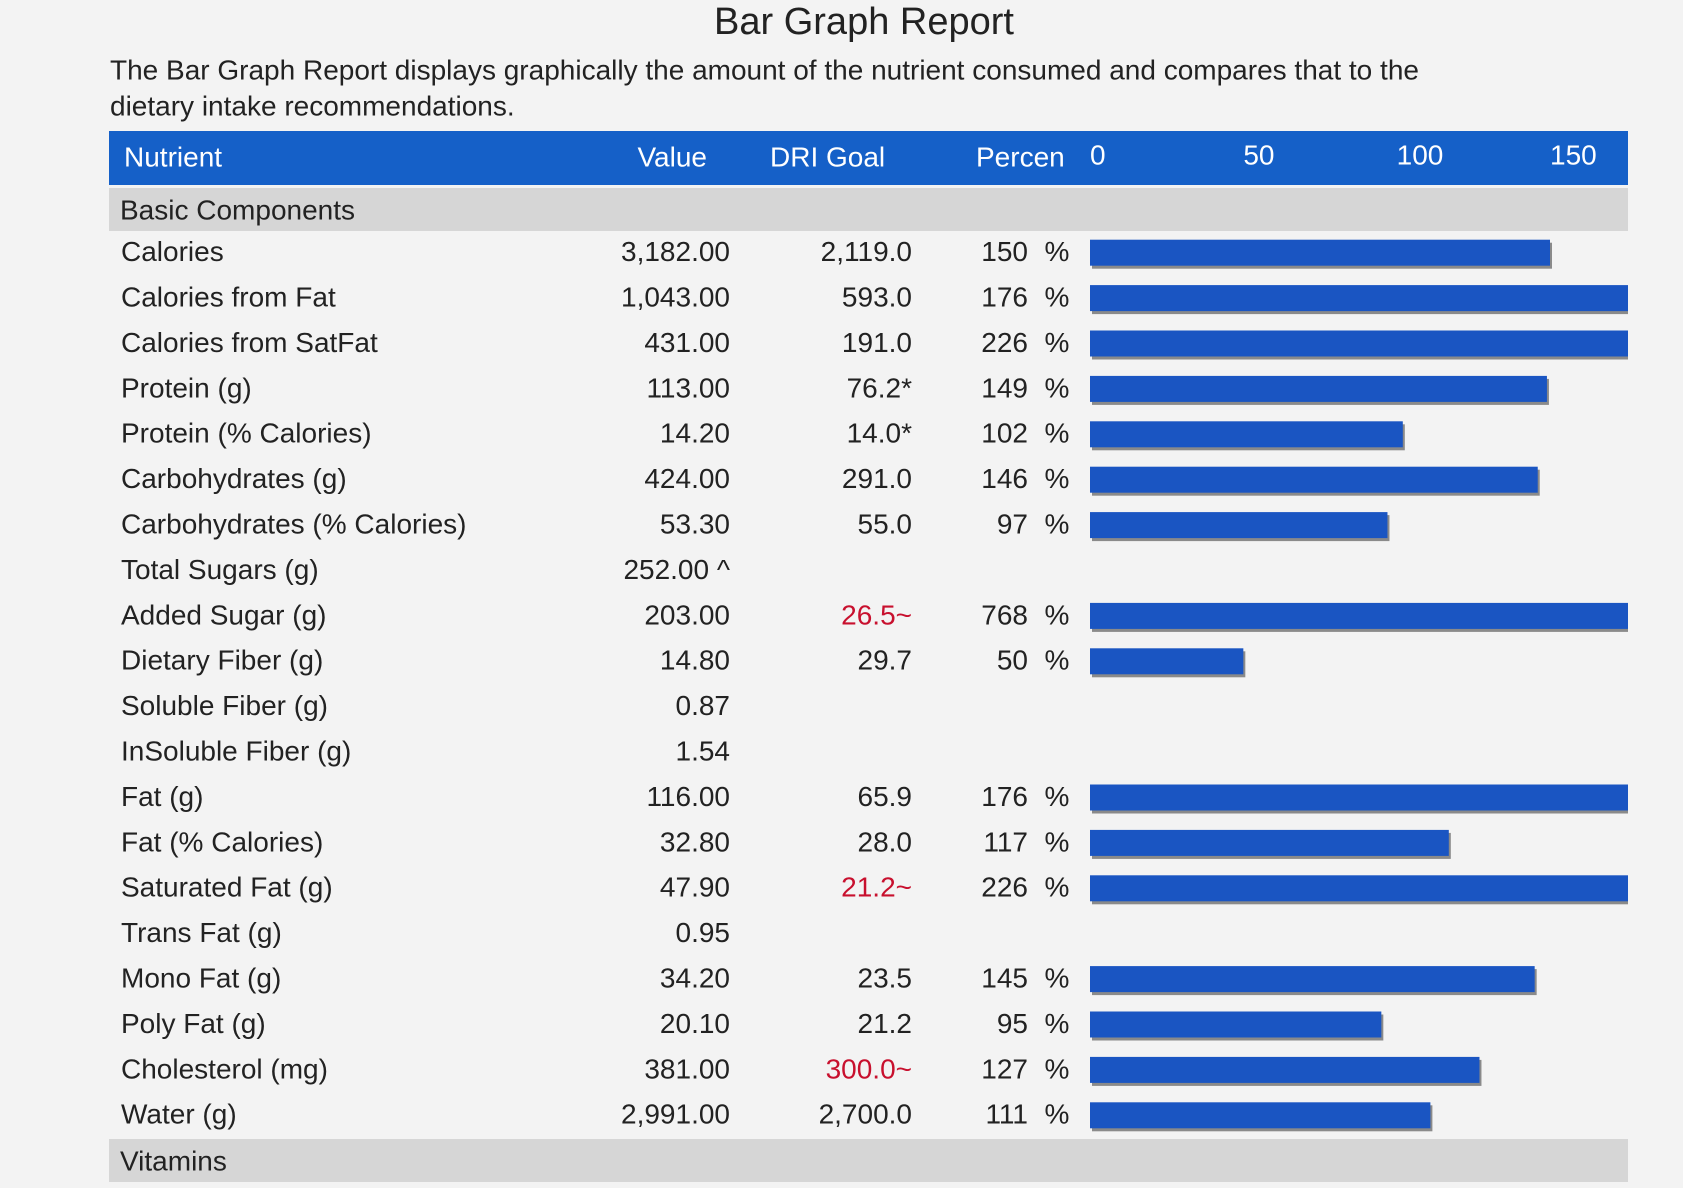 This screenshot has height=1188, width=1683. I want to click on nutrient-name: Dietary Fiber (g), so click(222, 660).